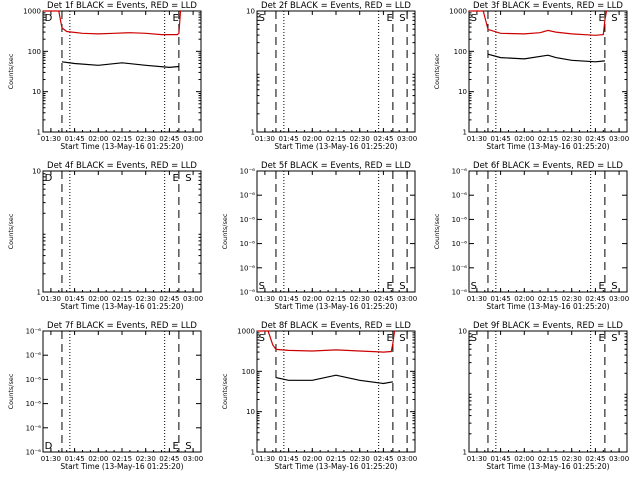 This screenshot has height=485, width=640. I want to click on chart-title: Det 8f BLACK = Events, RED = LLD, so click(336, 326).